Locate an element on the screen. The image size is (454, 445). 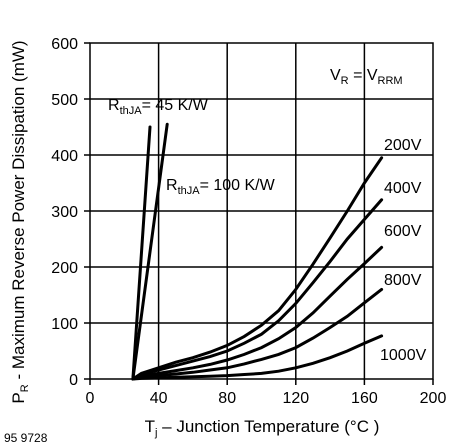
thermal-label-100: RthJA= 100 K/W is located at coordinates (221, 187).